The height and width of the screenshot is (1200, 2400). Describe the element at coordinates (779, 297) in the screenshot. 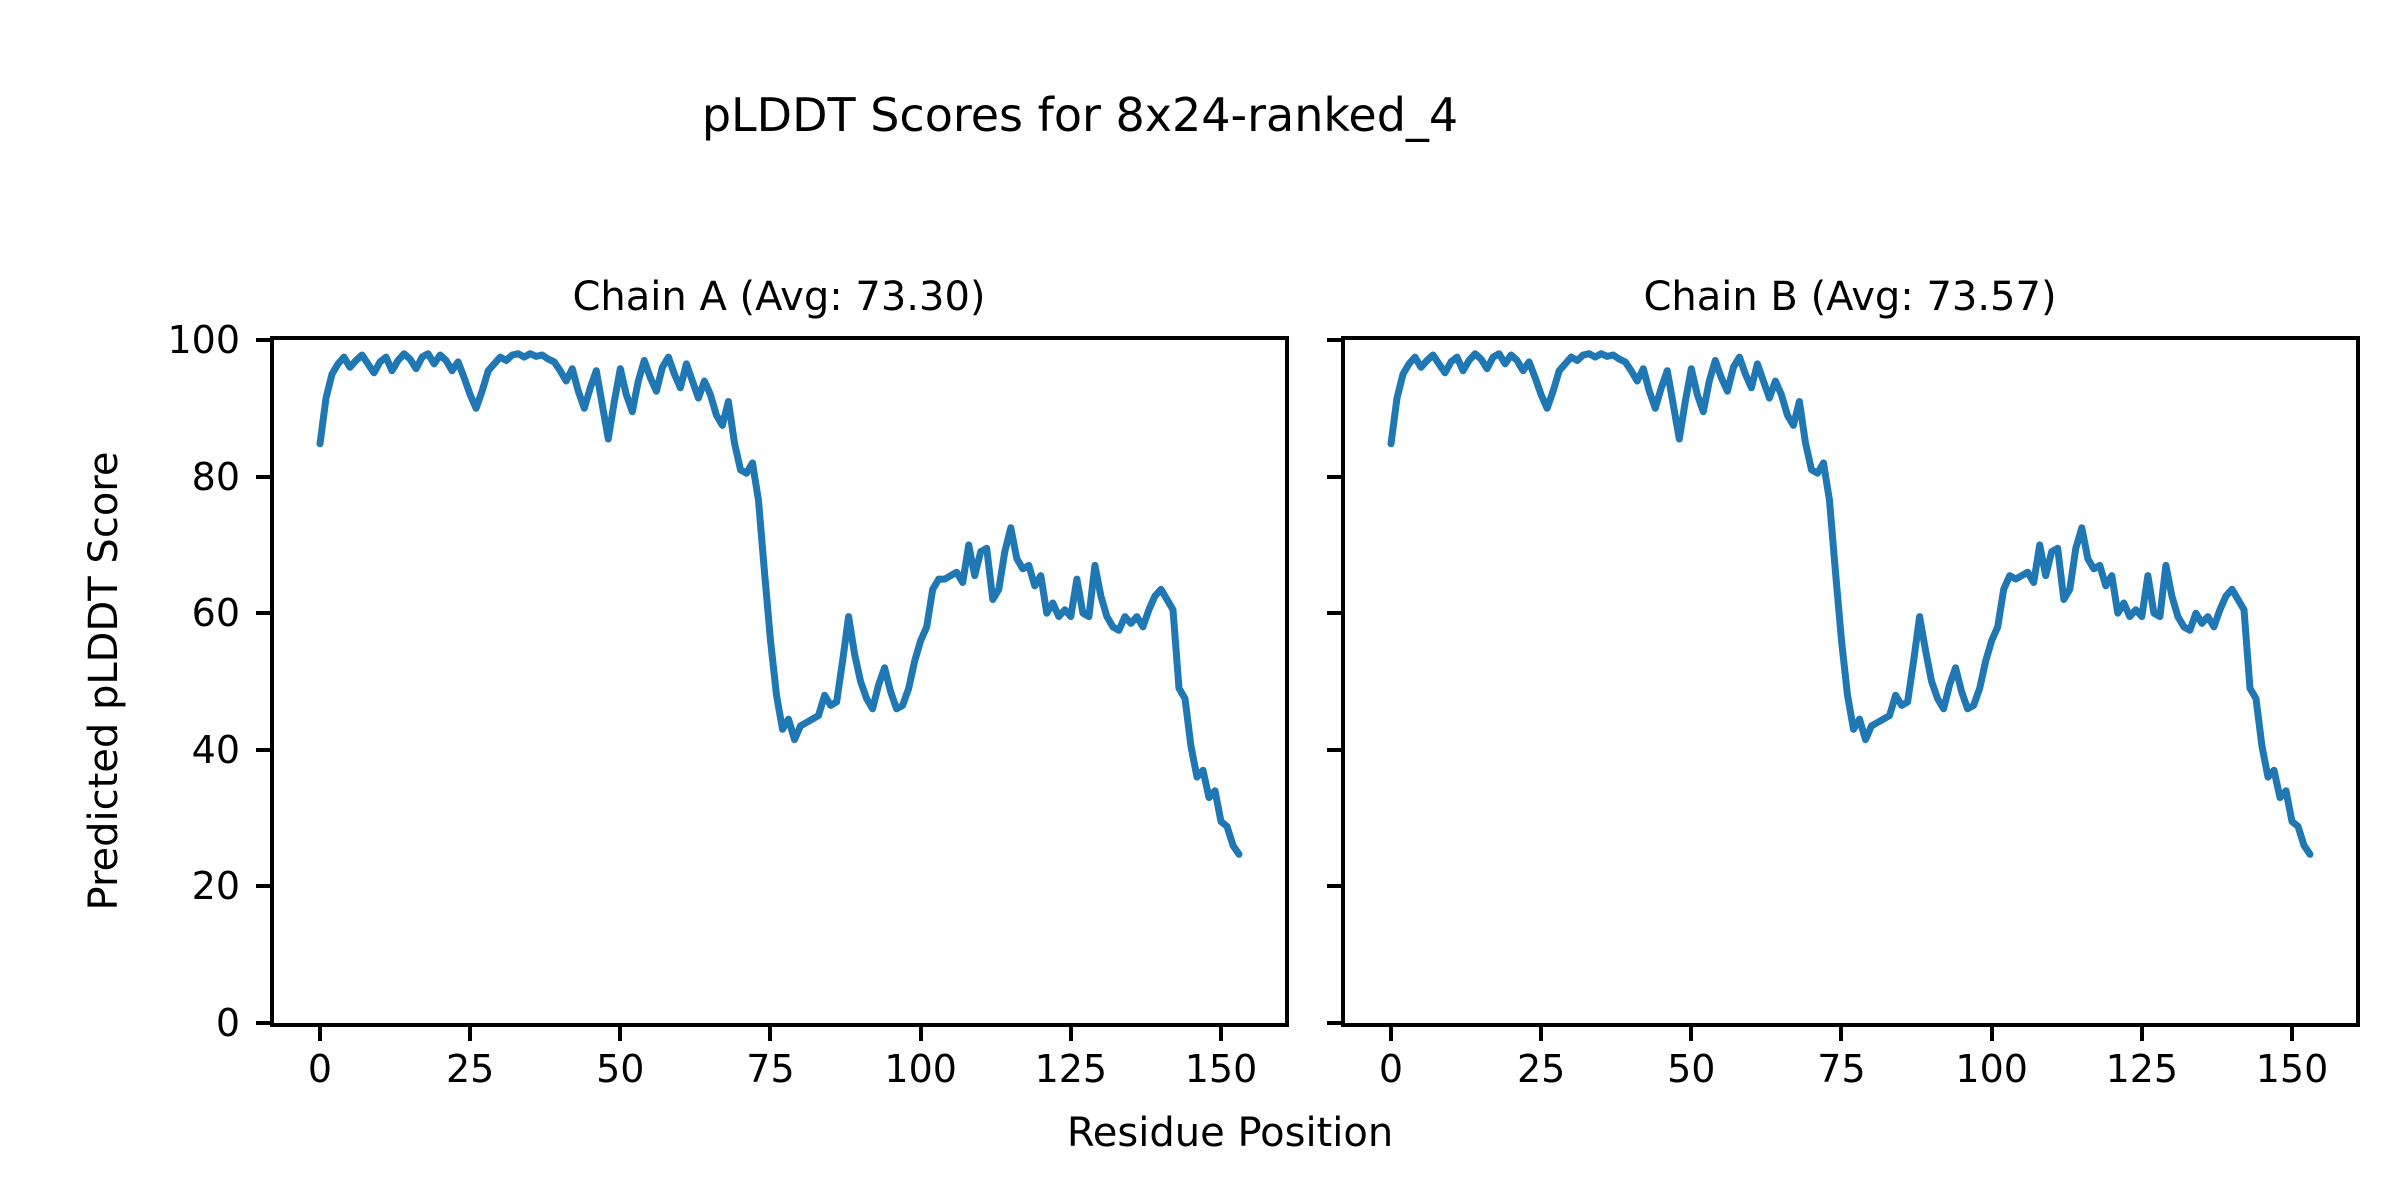

I see `subplot-a-title: Chain A (Avg: 73.30)` at that location.